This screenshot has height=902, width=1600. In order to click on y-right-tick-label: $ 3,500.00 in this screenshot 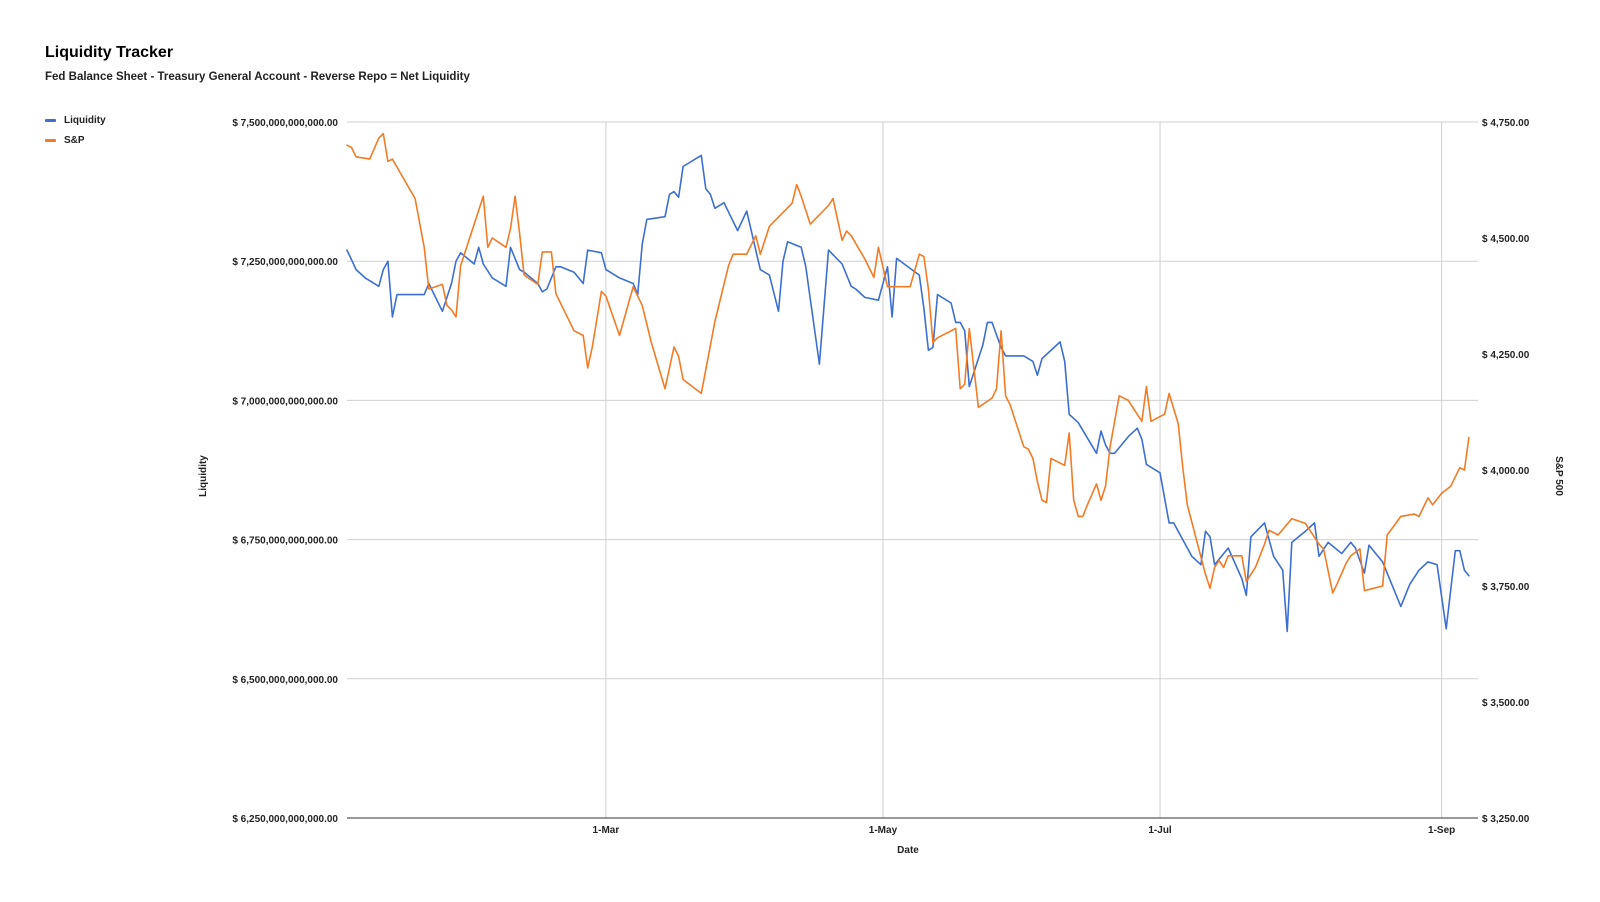, I will do `click(1506, 703)`.